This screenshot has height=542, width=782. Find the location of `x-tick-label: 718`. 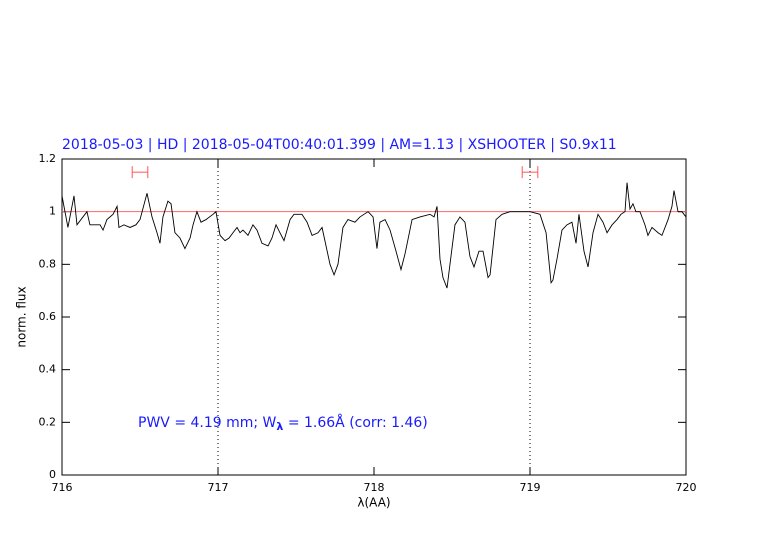

x-tick-label: 718 is located at coordinates (374, 487).